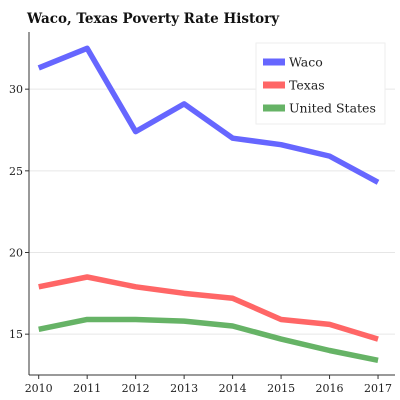 Image resolution: width=400 pixels, height=400 pixels. What do you see at coordinates (274, 85) in the screenshot?
I see `legend-swatch-texas` at bounding box center [274, 85].